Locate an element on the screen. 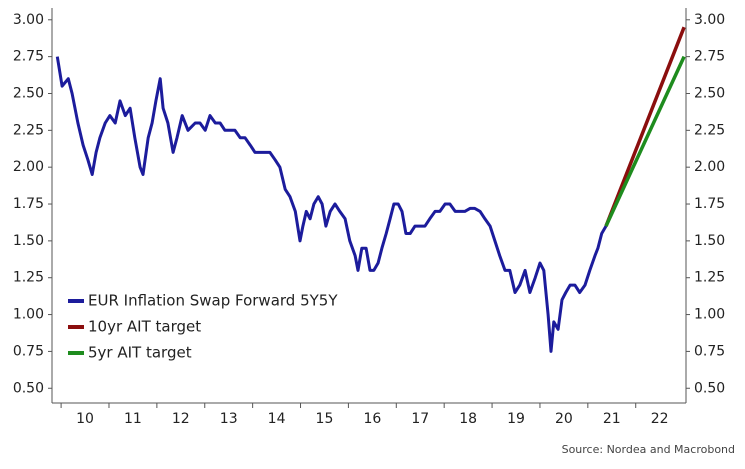 This screenshot has height=469, width=745. y2-tick-label: 1.50 is located at coordinates (709, 241).